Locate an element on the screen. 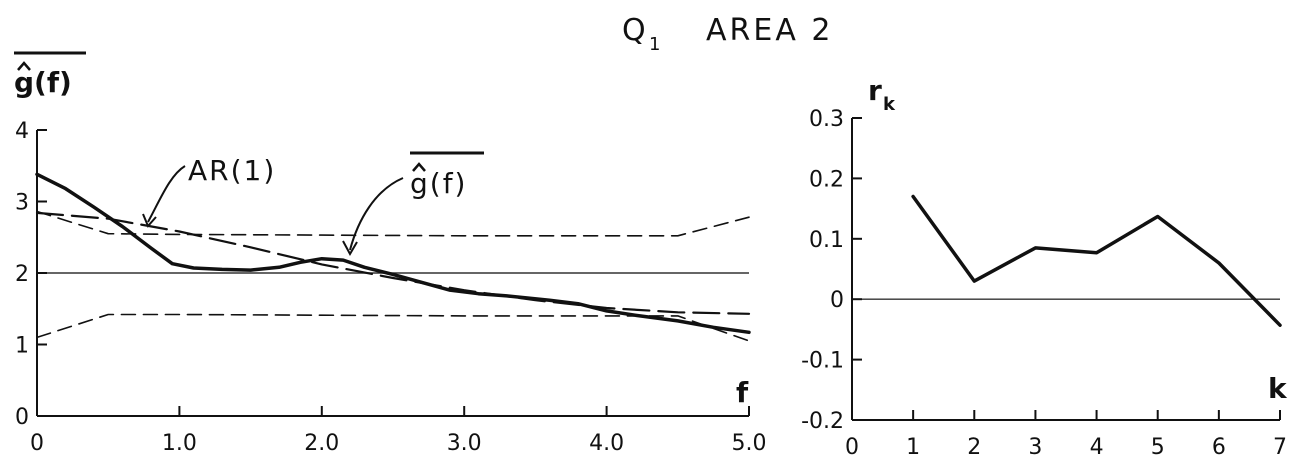 Image resolution: width=1295 pixels, height=467 pixels. right-x-tick-label: 2 is located at coordinates (974, 447).